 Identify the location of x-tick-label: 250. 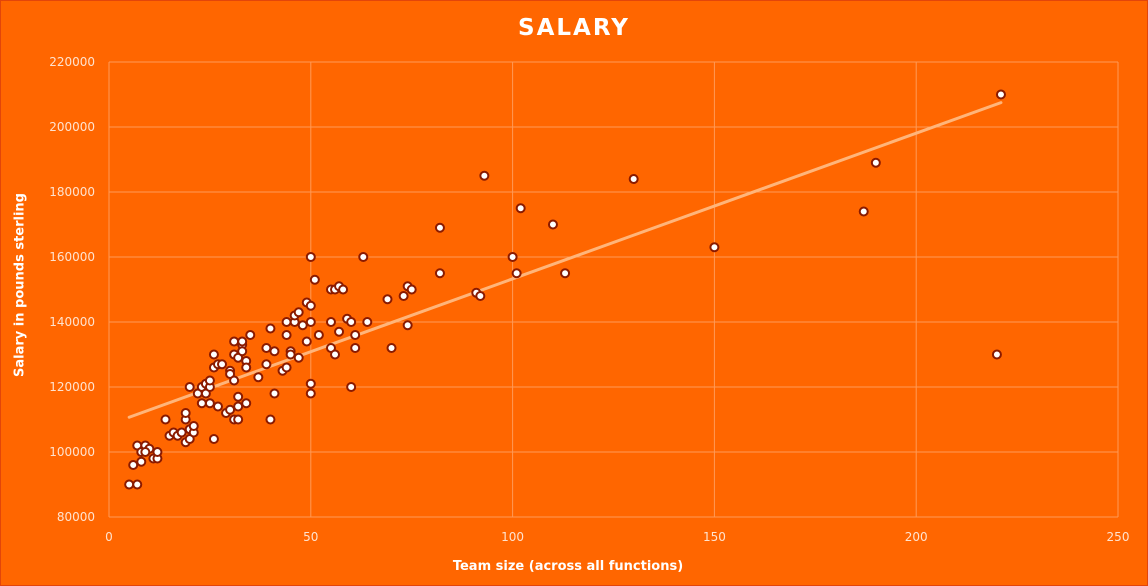
(1118, 537).